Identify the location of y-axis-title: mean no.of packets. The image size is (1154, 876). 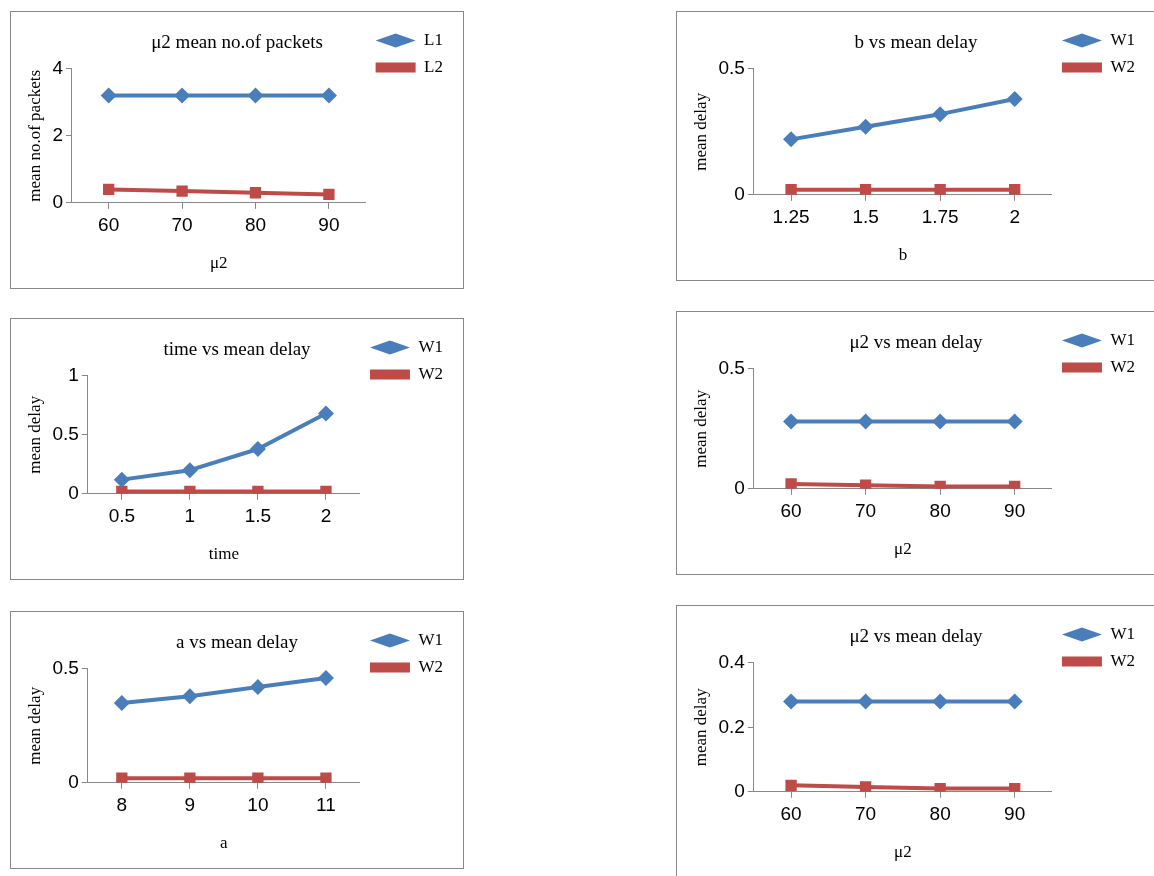
(34, 135).